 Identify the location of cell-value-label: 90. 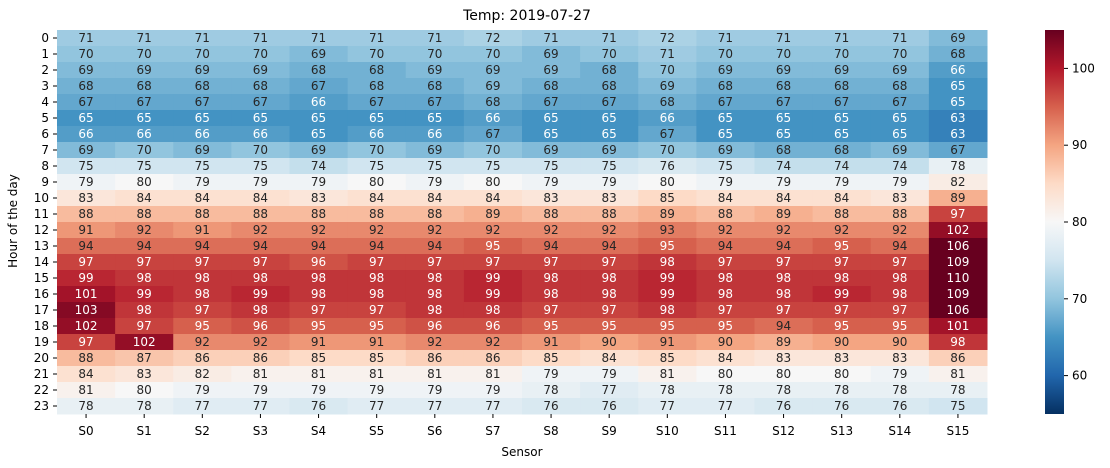
(899, 342).